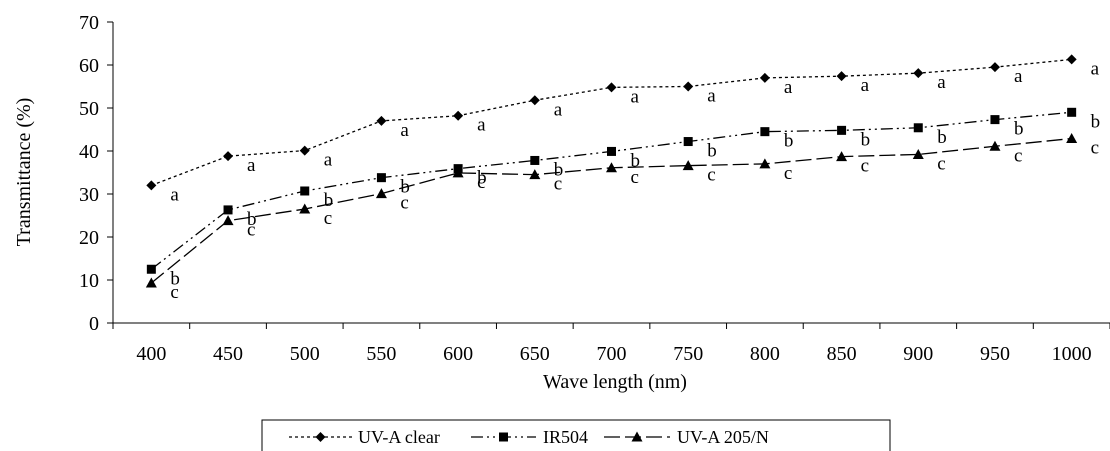 This screenshot has height=451, width=1110. What do you see at coordinates (381, 354) in the screenshot?
I see `x-tick-label: 550` at bounding box center [381, 354].